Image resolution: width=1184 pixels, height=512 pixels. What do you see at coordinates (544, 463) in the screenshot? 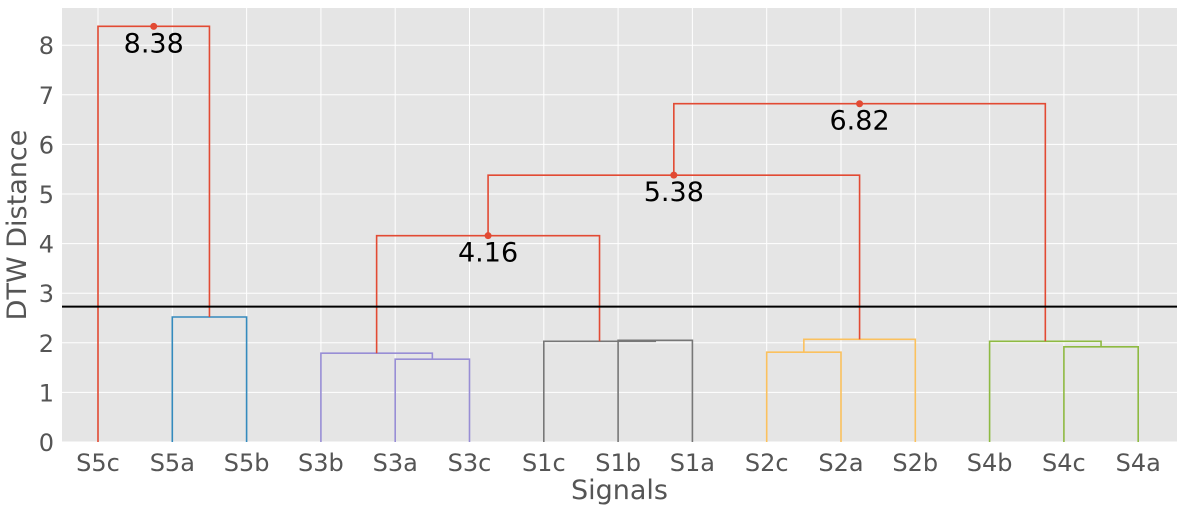
I see `x-tick-label: S1c` at bounding box center [544, 463].